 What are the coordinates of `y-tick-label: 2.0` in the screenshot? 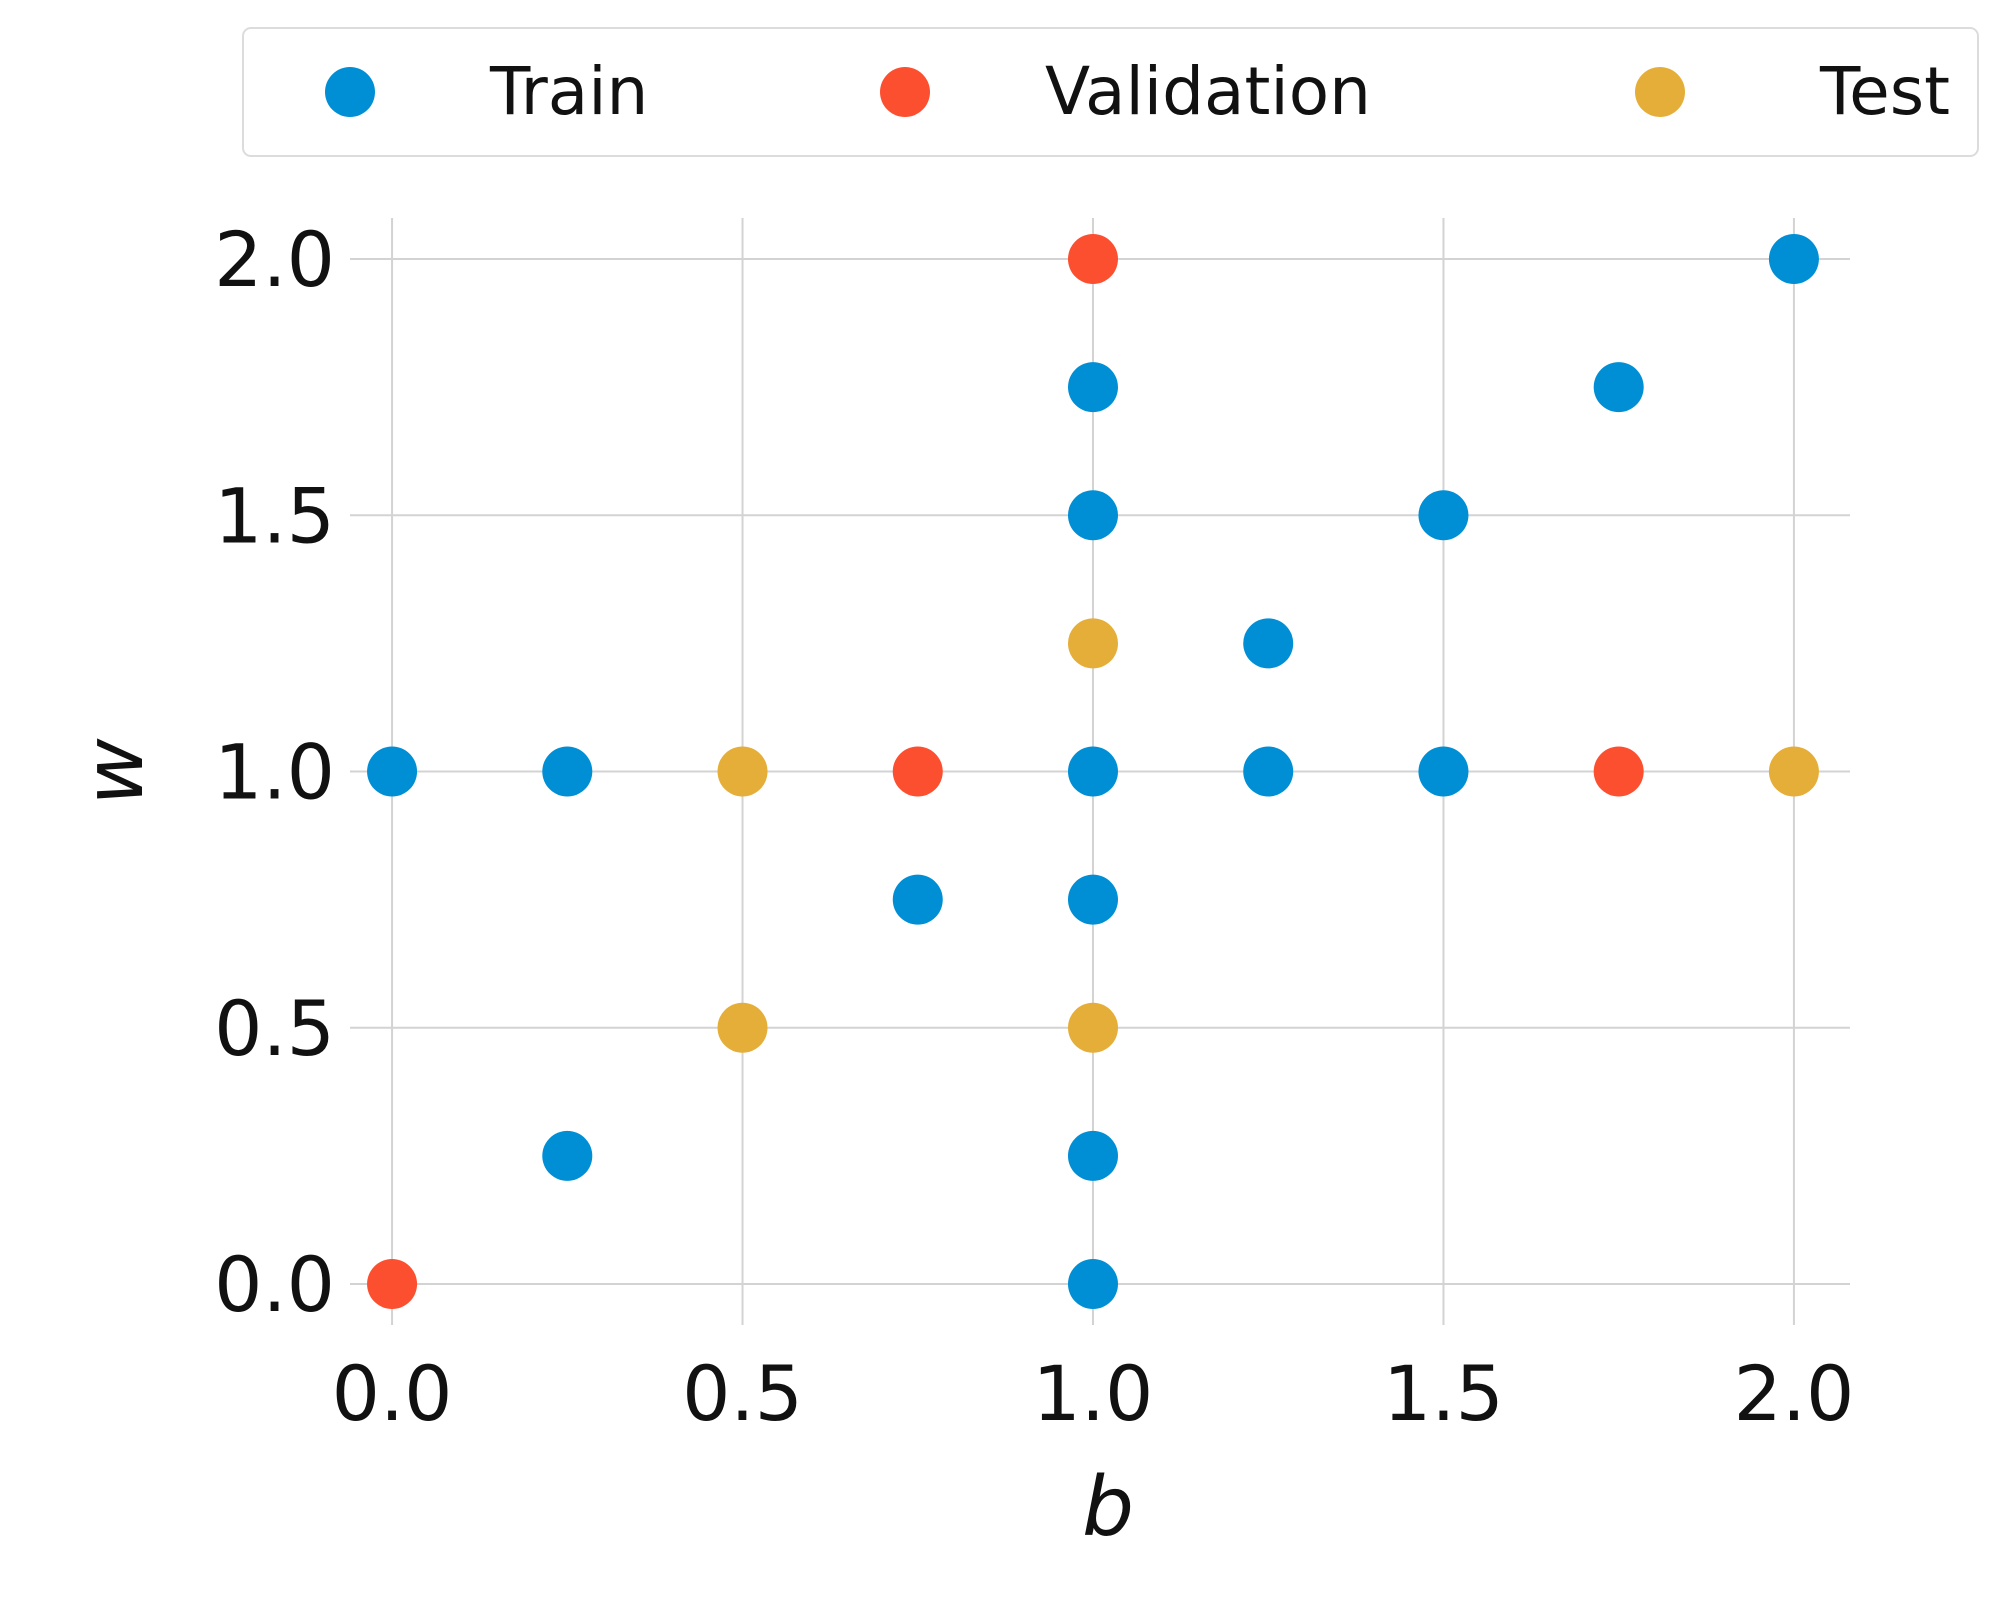 It's located at (274, 259).